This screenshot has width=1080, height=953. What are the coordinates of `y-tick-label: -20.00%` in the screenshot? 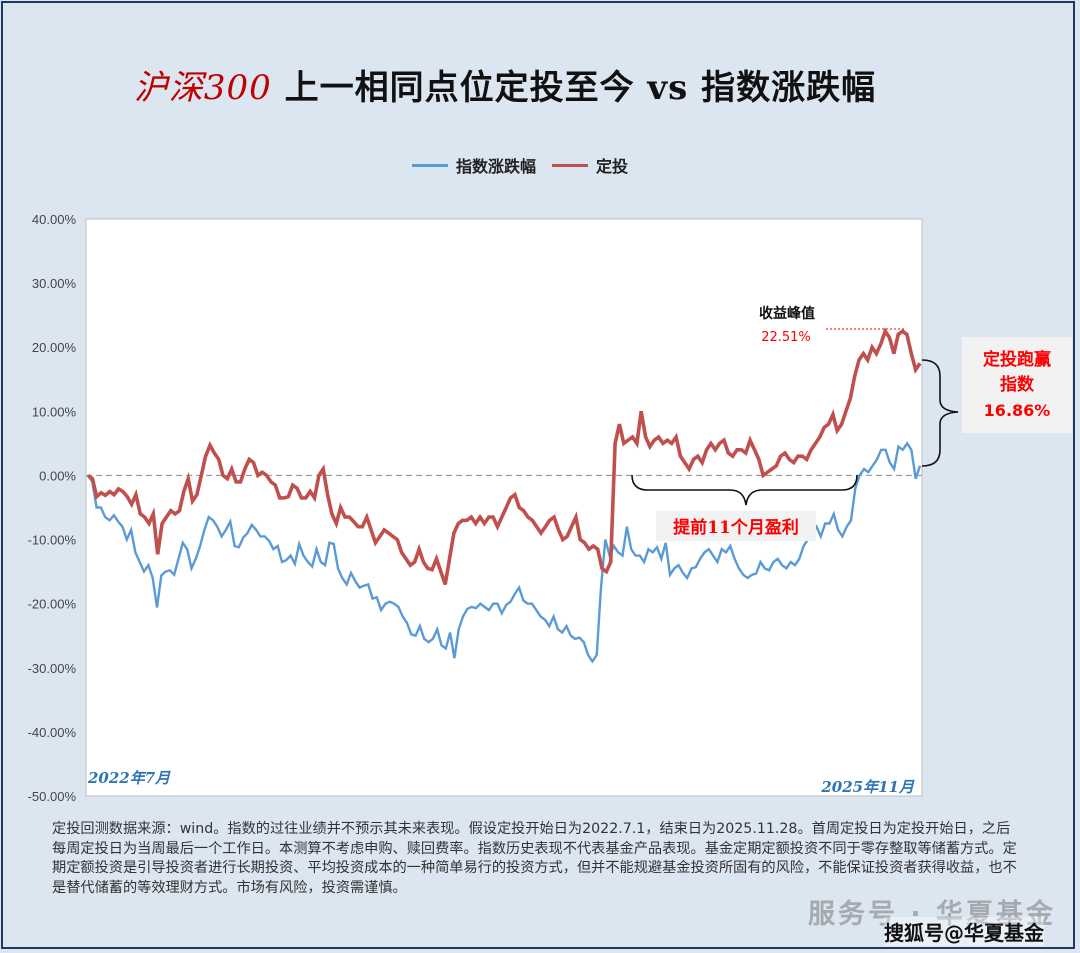 It's located at (52, 604).